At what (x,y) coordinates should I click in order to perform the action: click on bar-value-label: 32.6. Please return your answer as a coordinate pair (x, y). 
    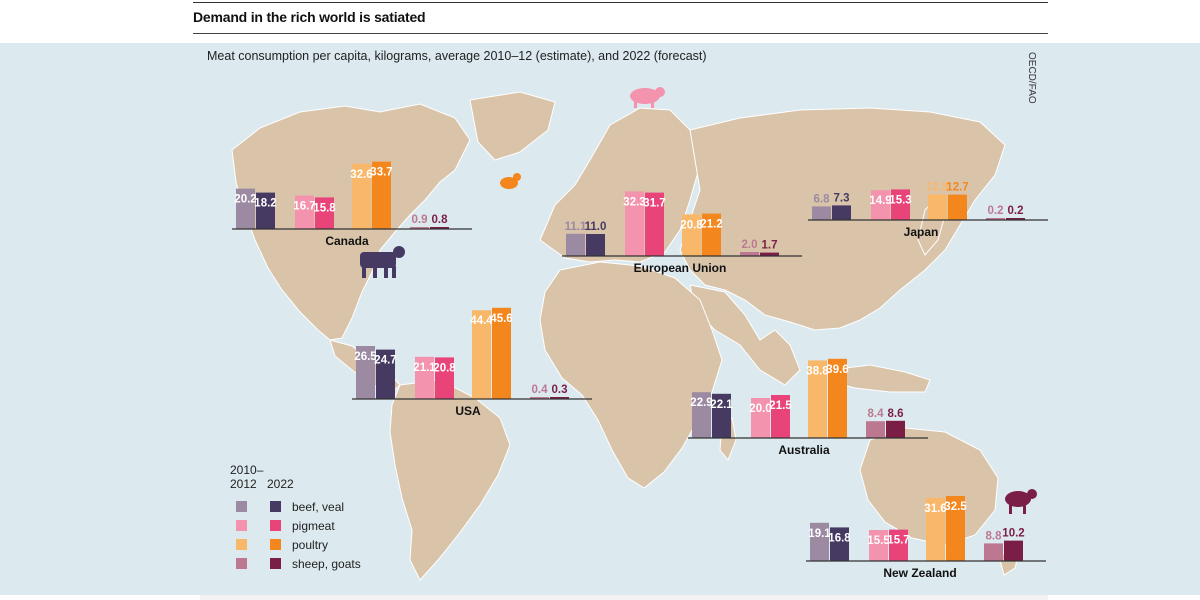
    Looking at the image, I should click on (361, 175).